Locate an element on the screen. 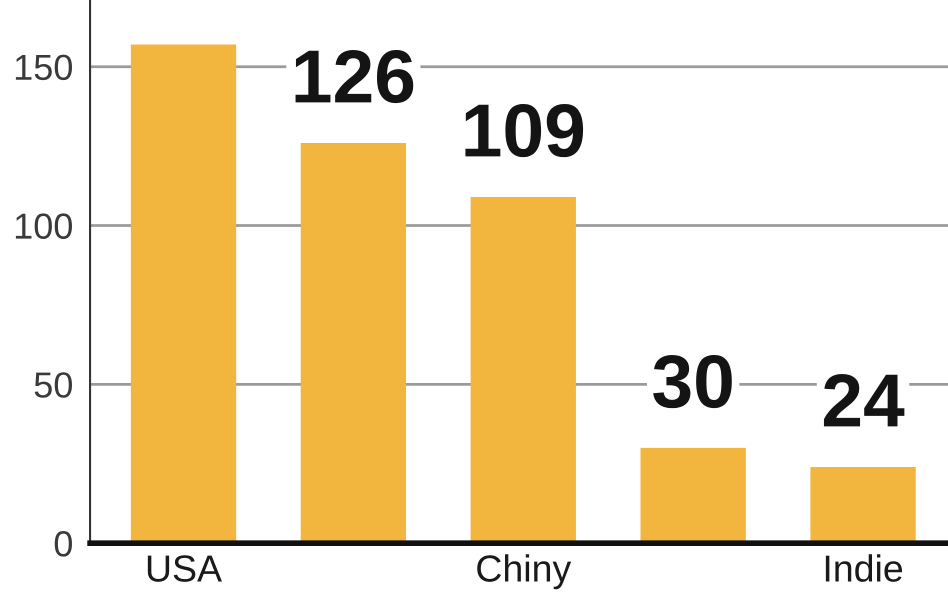  x-tick-label: Chiny is located at coordinates (524, 572).